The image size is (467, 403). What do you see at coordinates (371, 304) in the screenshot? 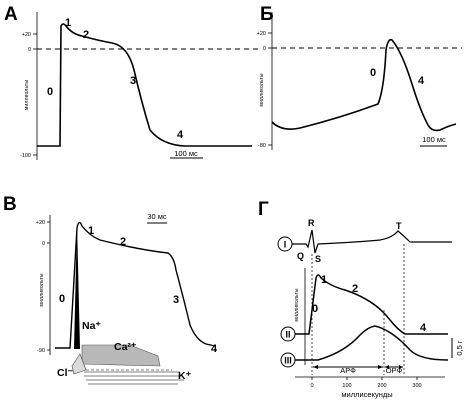
I see `panel-g-action-potential` at bounding box center [371, 304].